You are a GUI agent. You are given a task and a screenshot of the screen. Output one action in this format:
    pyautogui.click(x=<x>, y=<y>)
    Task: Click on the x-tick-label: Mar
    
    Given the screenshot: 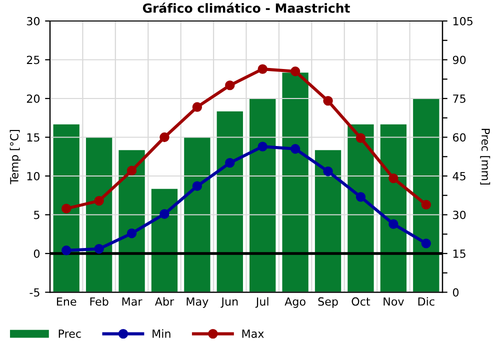 What is the action you would take?
    pyautogui.click(x=132, y=301)
    